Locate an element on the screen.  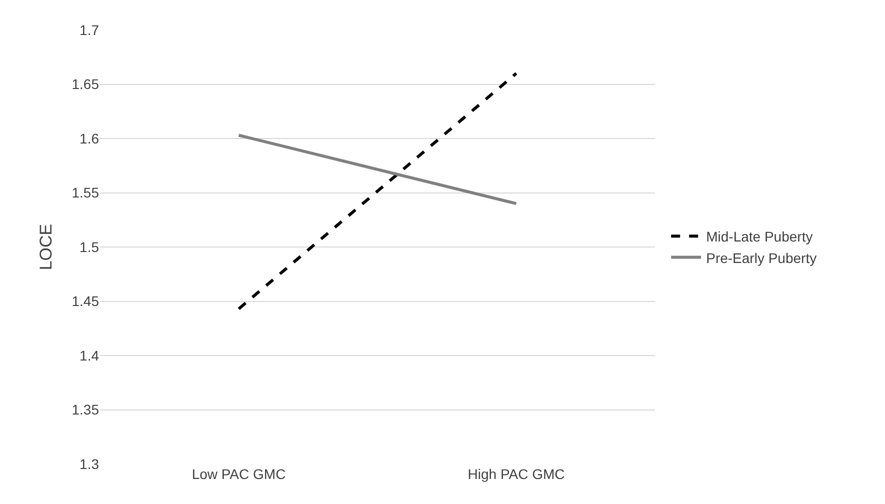
y-tick-label: 1.55 is located at coordinates (86, 192).